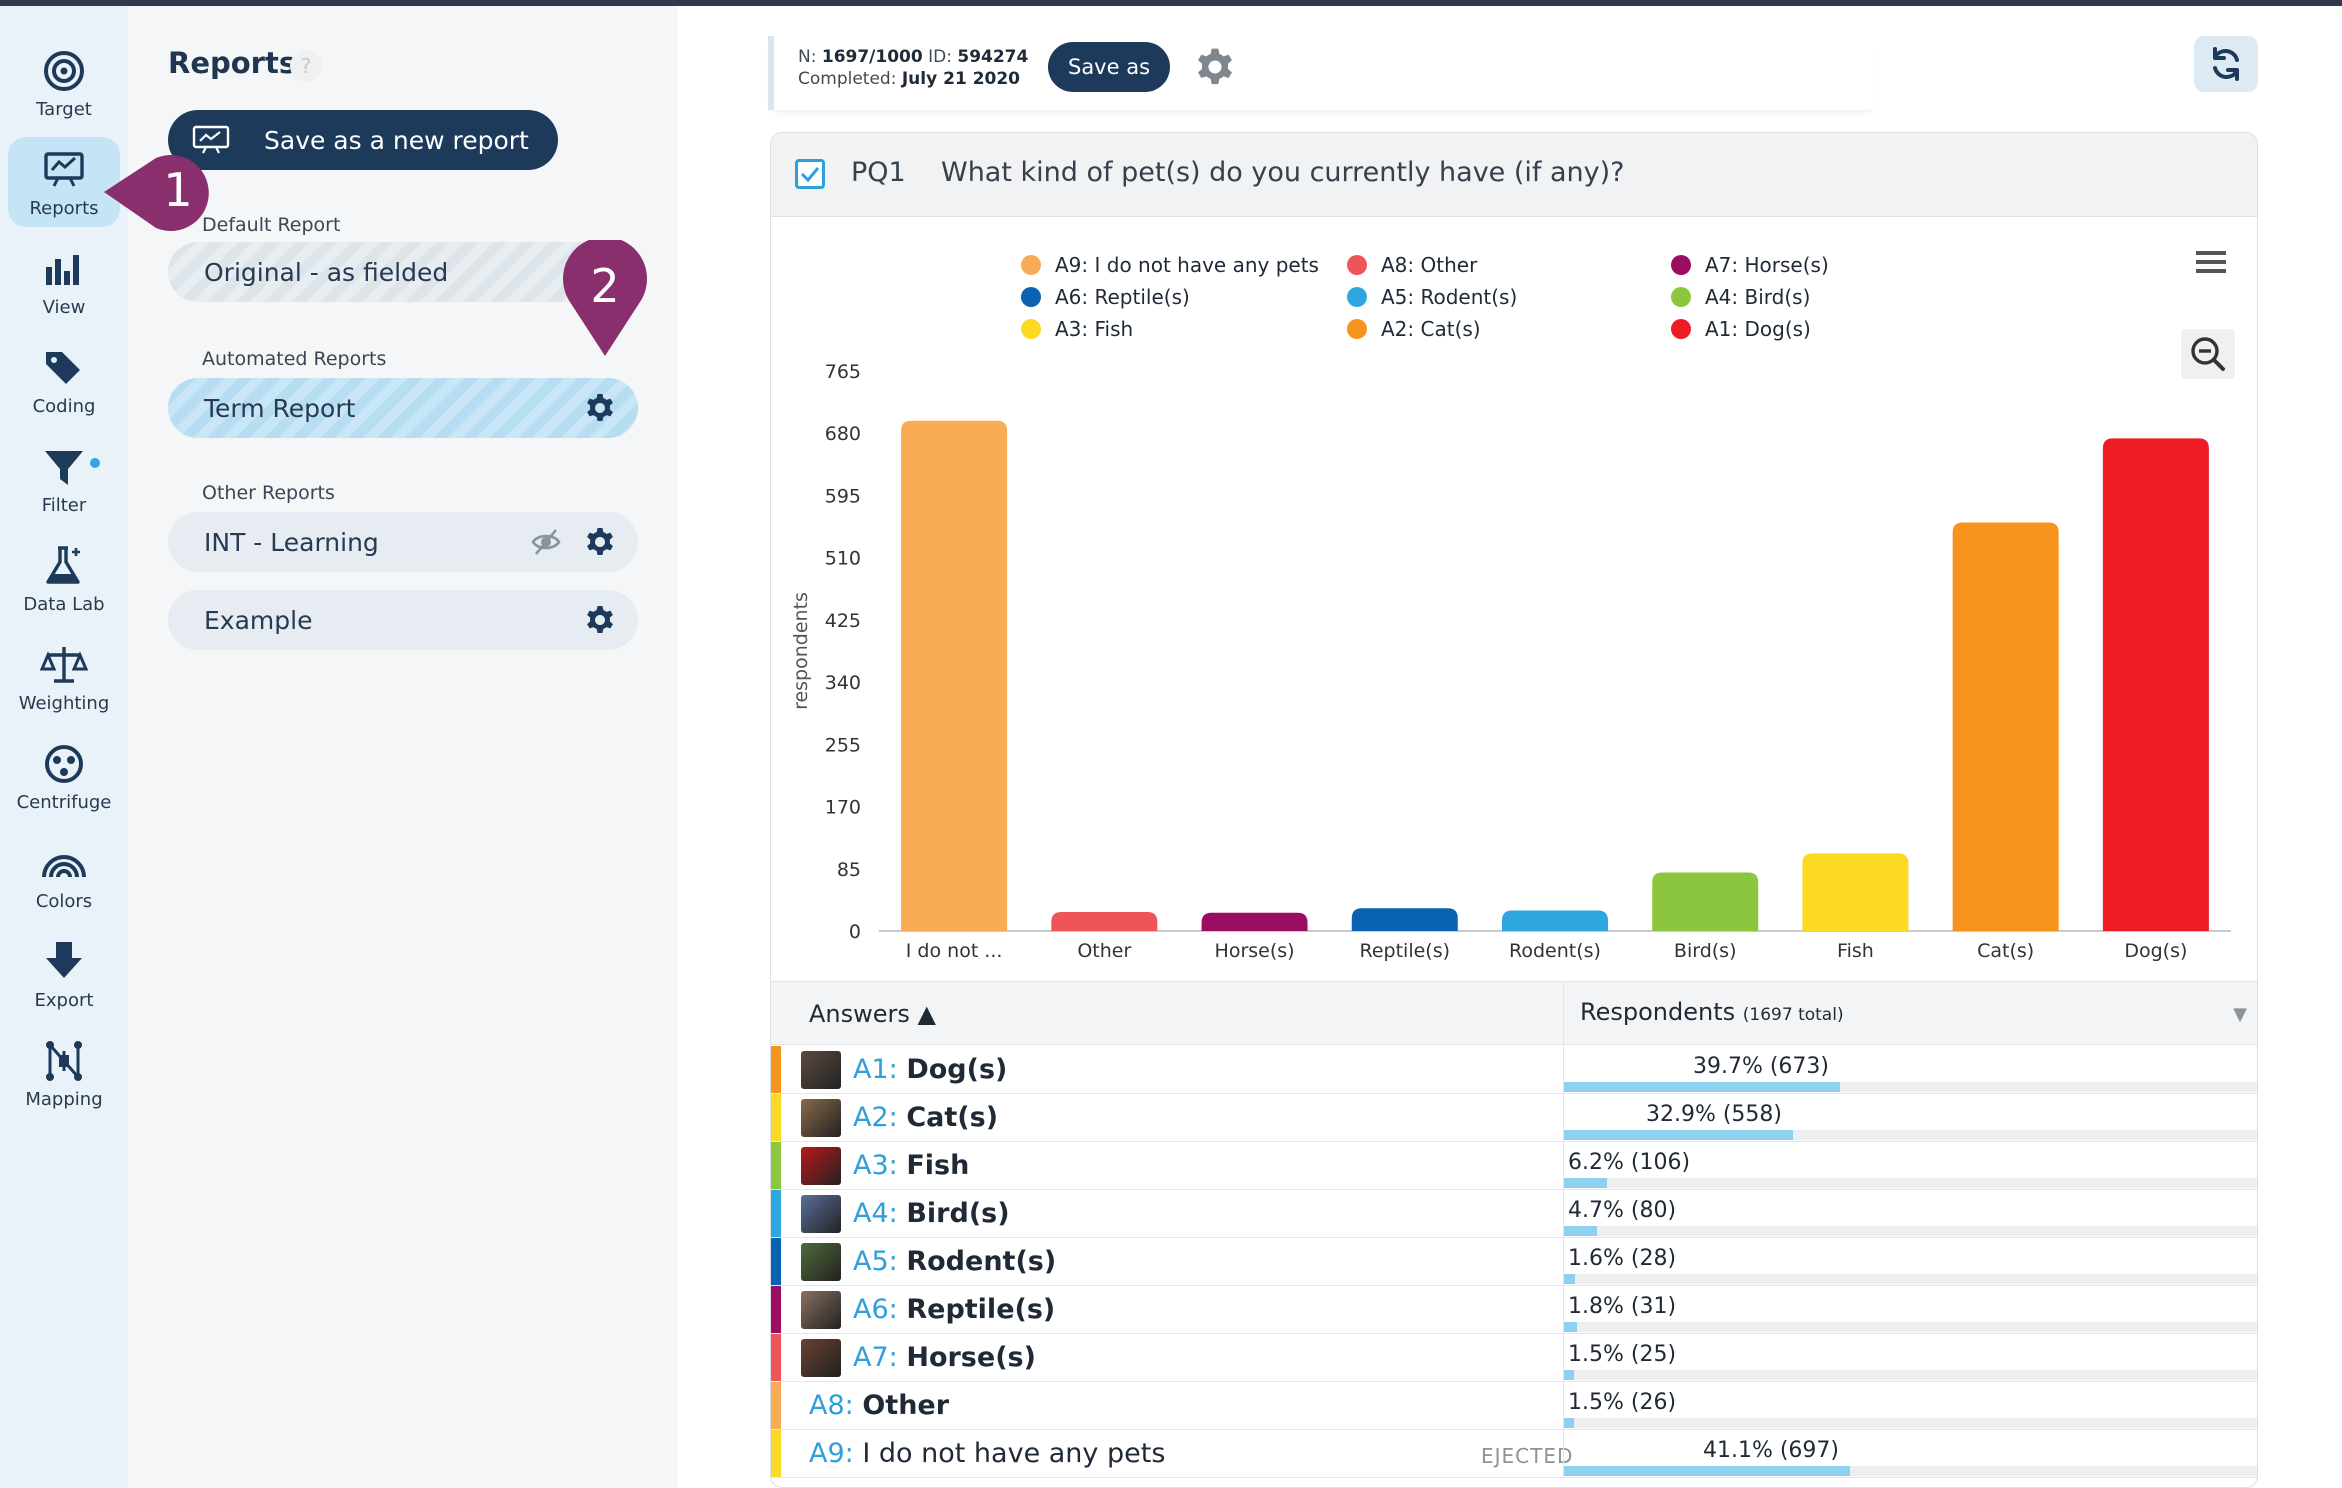 The image size is (2342, 1488). What do you see at coordinates (1187, 265) in the screenshot?
I see `legend-label: A9: I do not have any pets` at bounding box center [1187, 265].